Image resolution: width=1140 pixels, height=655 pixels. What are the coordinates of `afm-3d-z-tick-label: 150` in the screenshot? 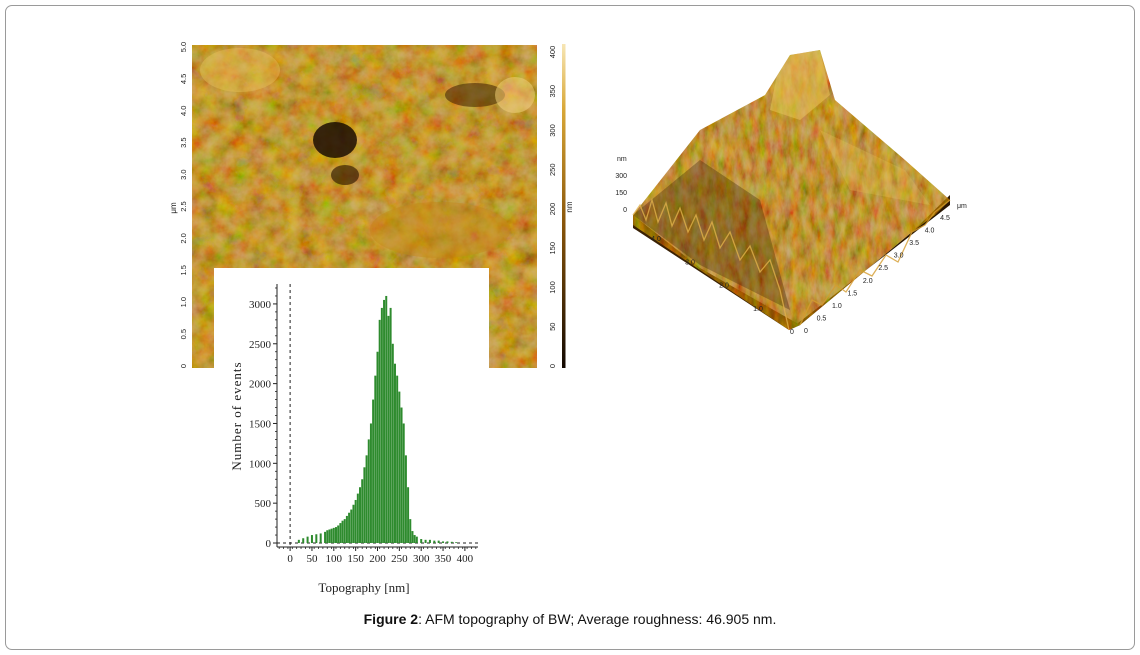 It's located at (621, 193).